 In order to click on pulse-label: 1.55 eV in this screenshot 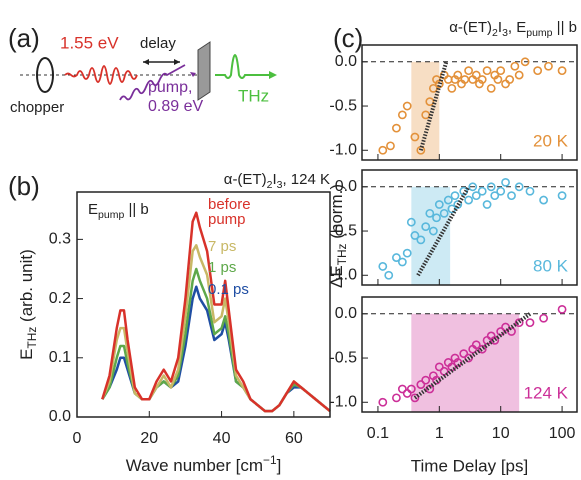, I will do `click(89, 42)`.